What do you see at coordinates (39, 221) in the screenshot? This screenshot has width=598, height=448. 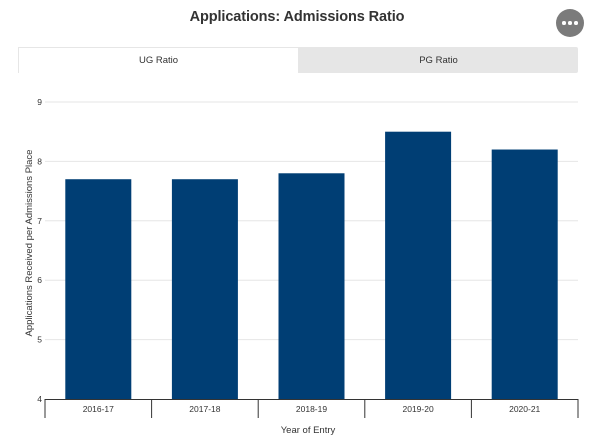 I see `y-tick-label: 7` at bounding box center [39, 221].